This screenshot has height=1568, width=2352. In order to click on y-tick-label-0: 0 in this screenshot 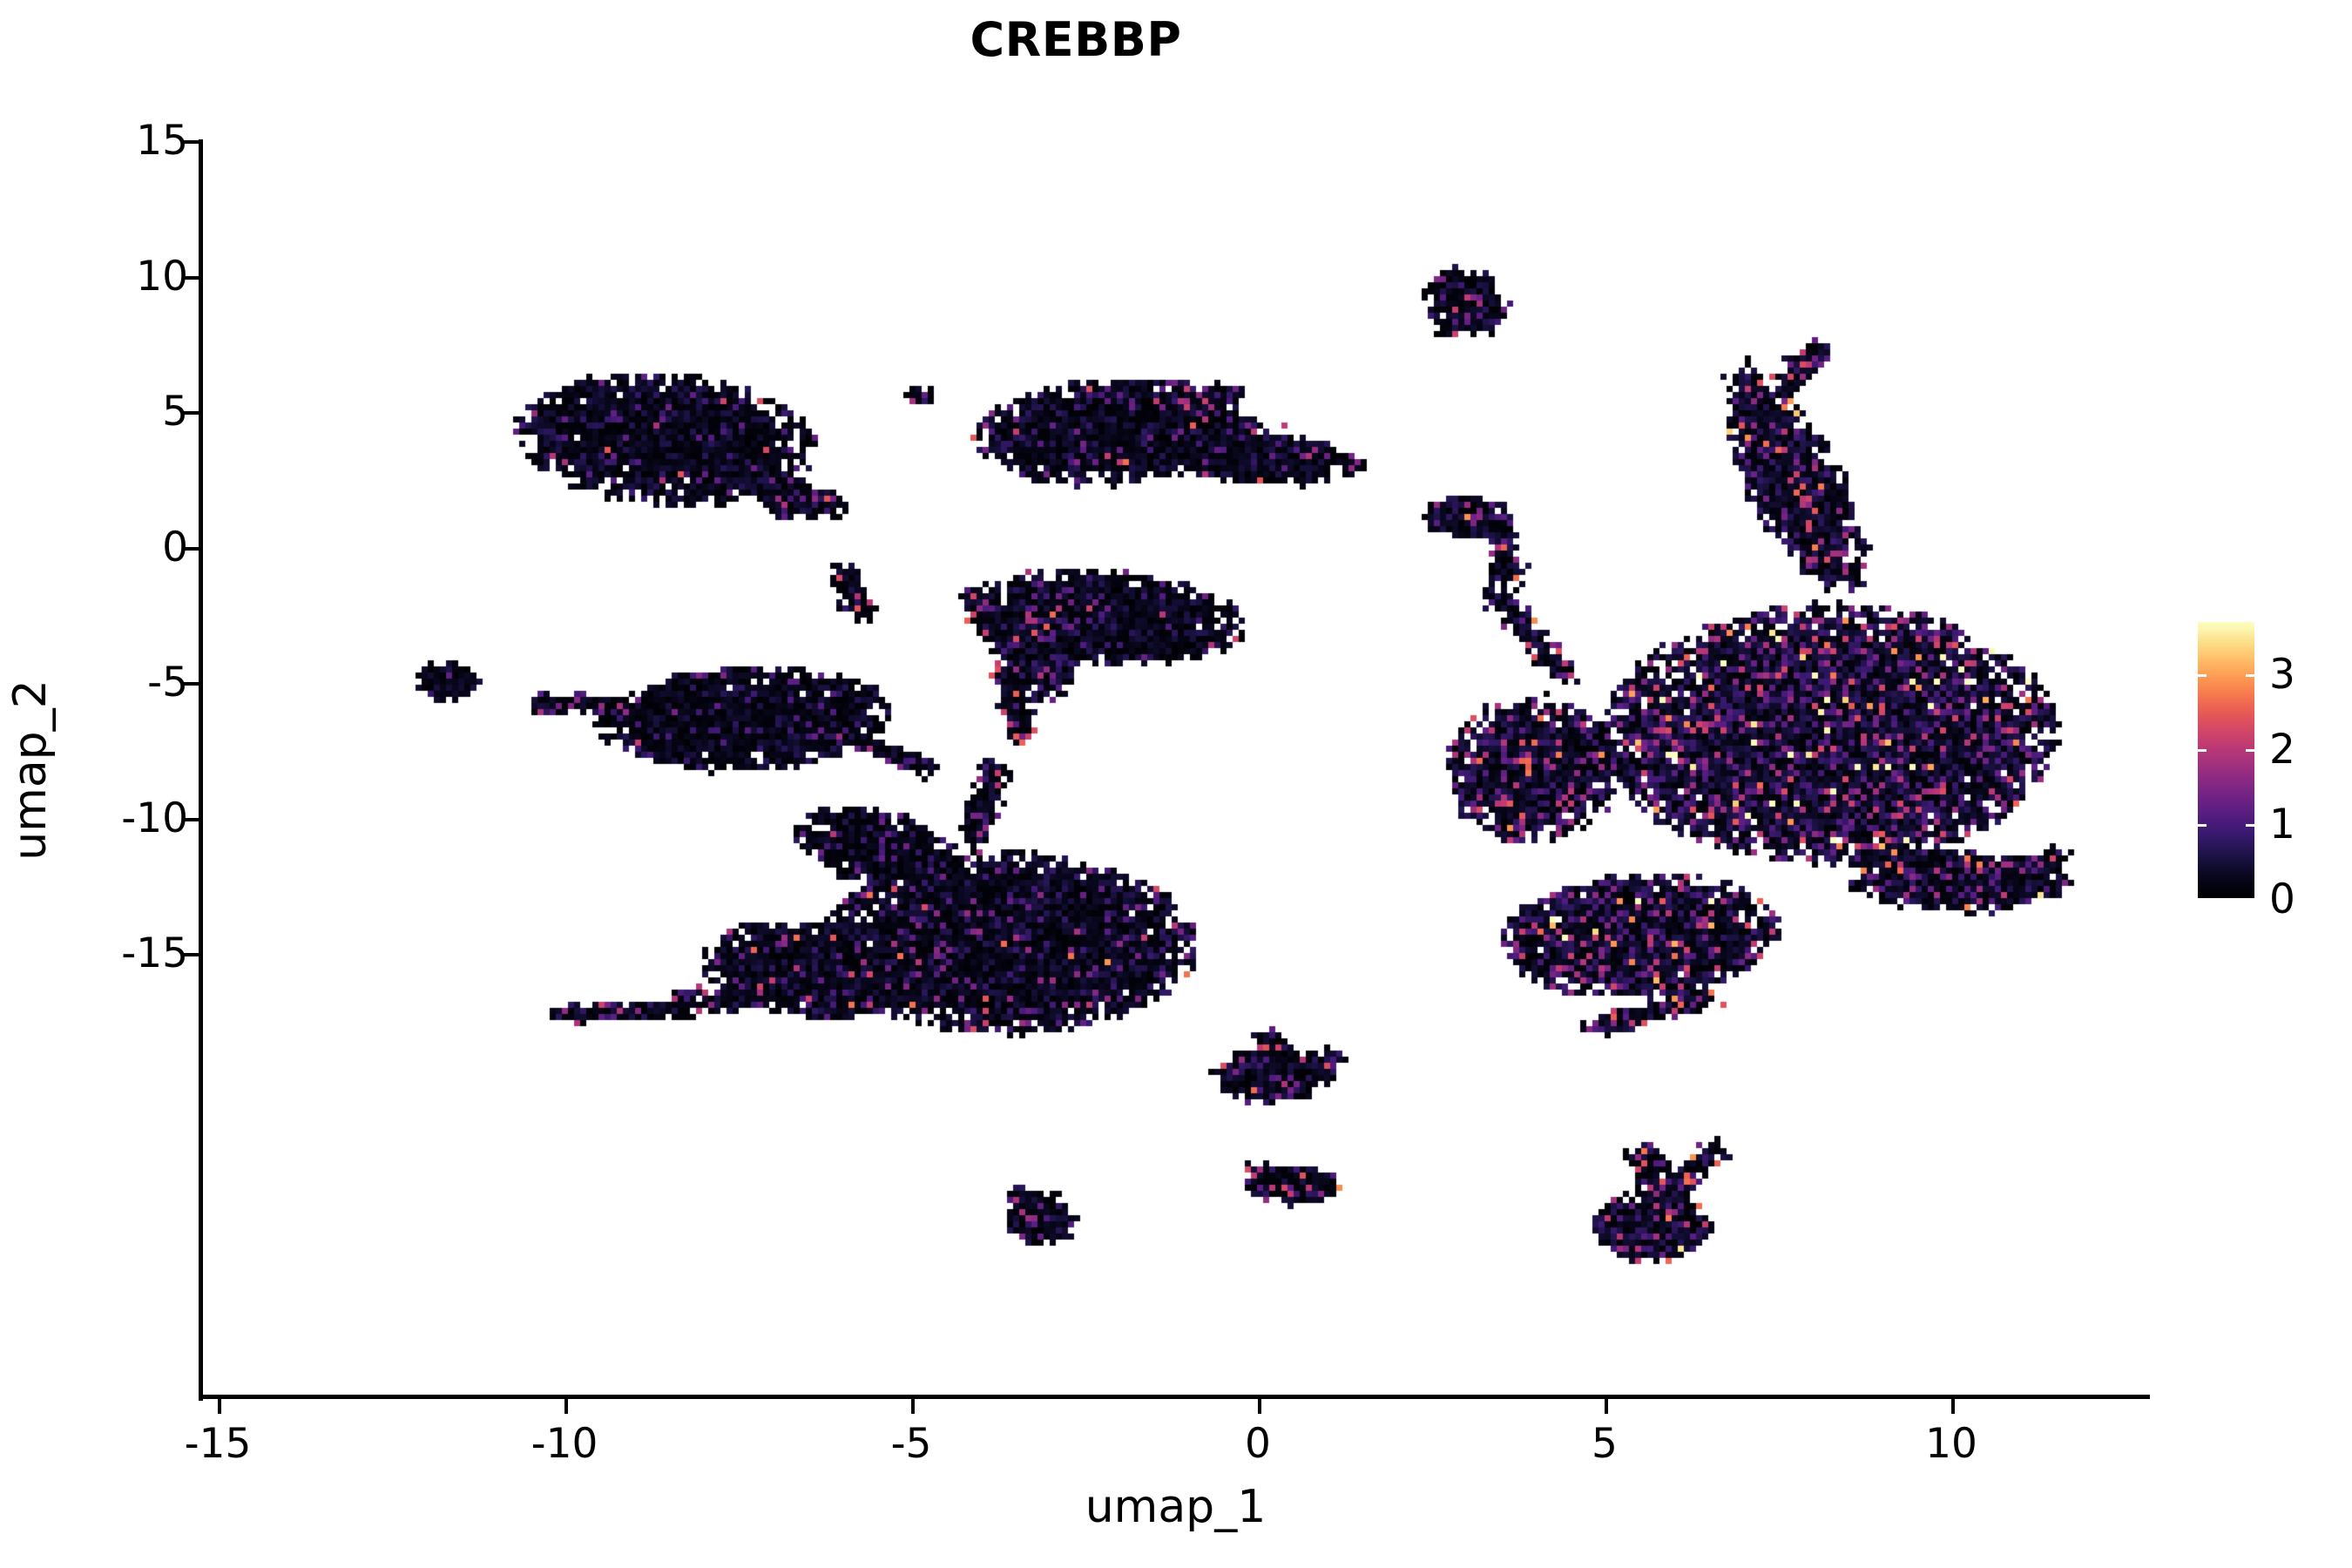, I will do `click(175, 547)`.